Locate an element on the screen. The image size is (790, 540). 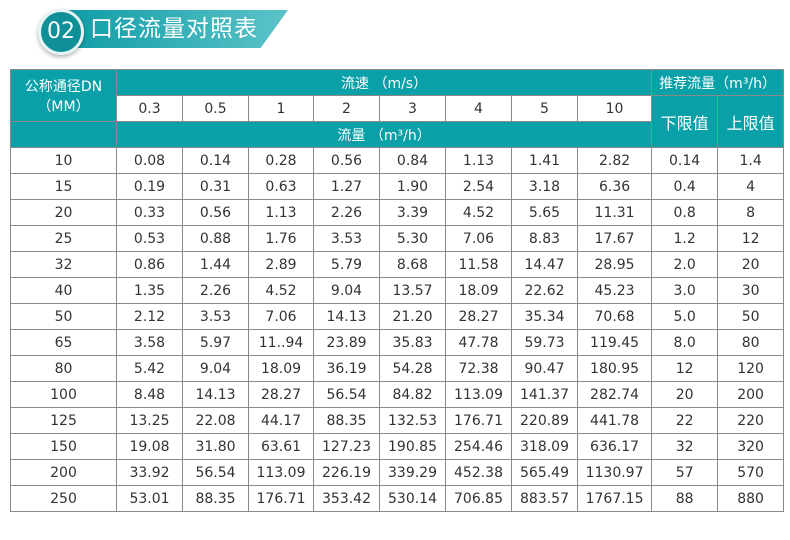
flow-cell: 8.68 is located at coordinates (412, 264).